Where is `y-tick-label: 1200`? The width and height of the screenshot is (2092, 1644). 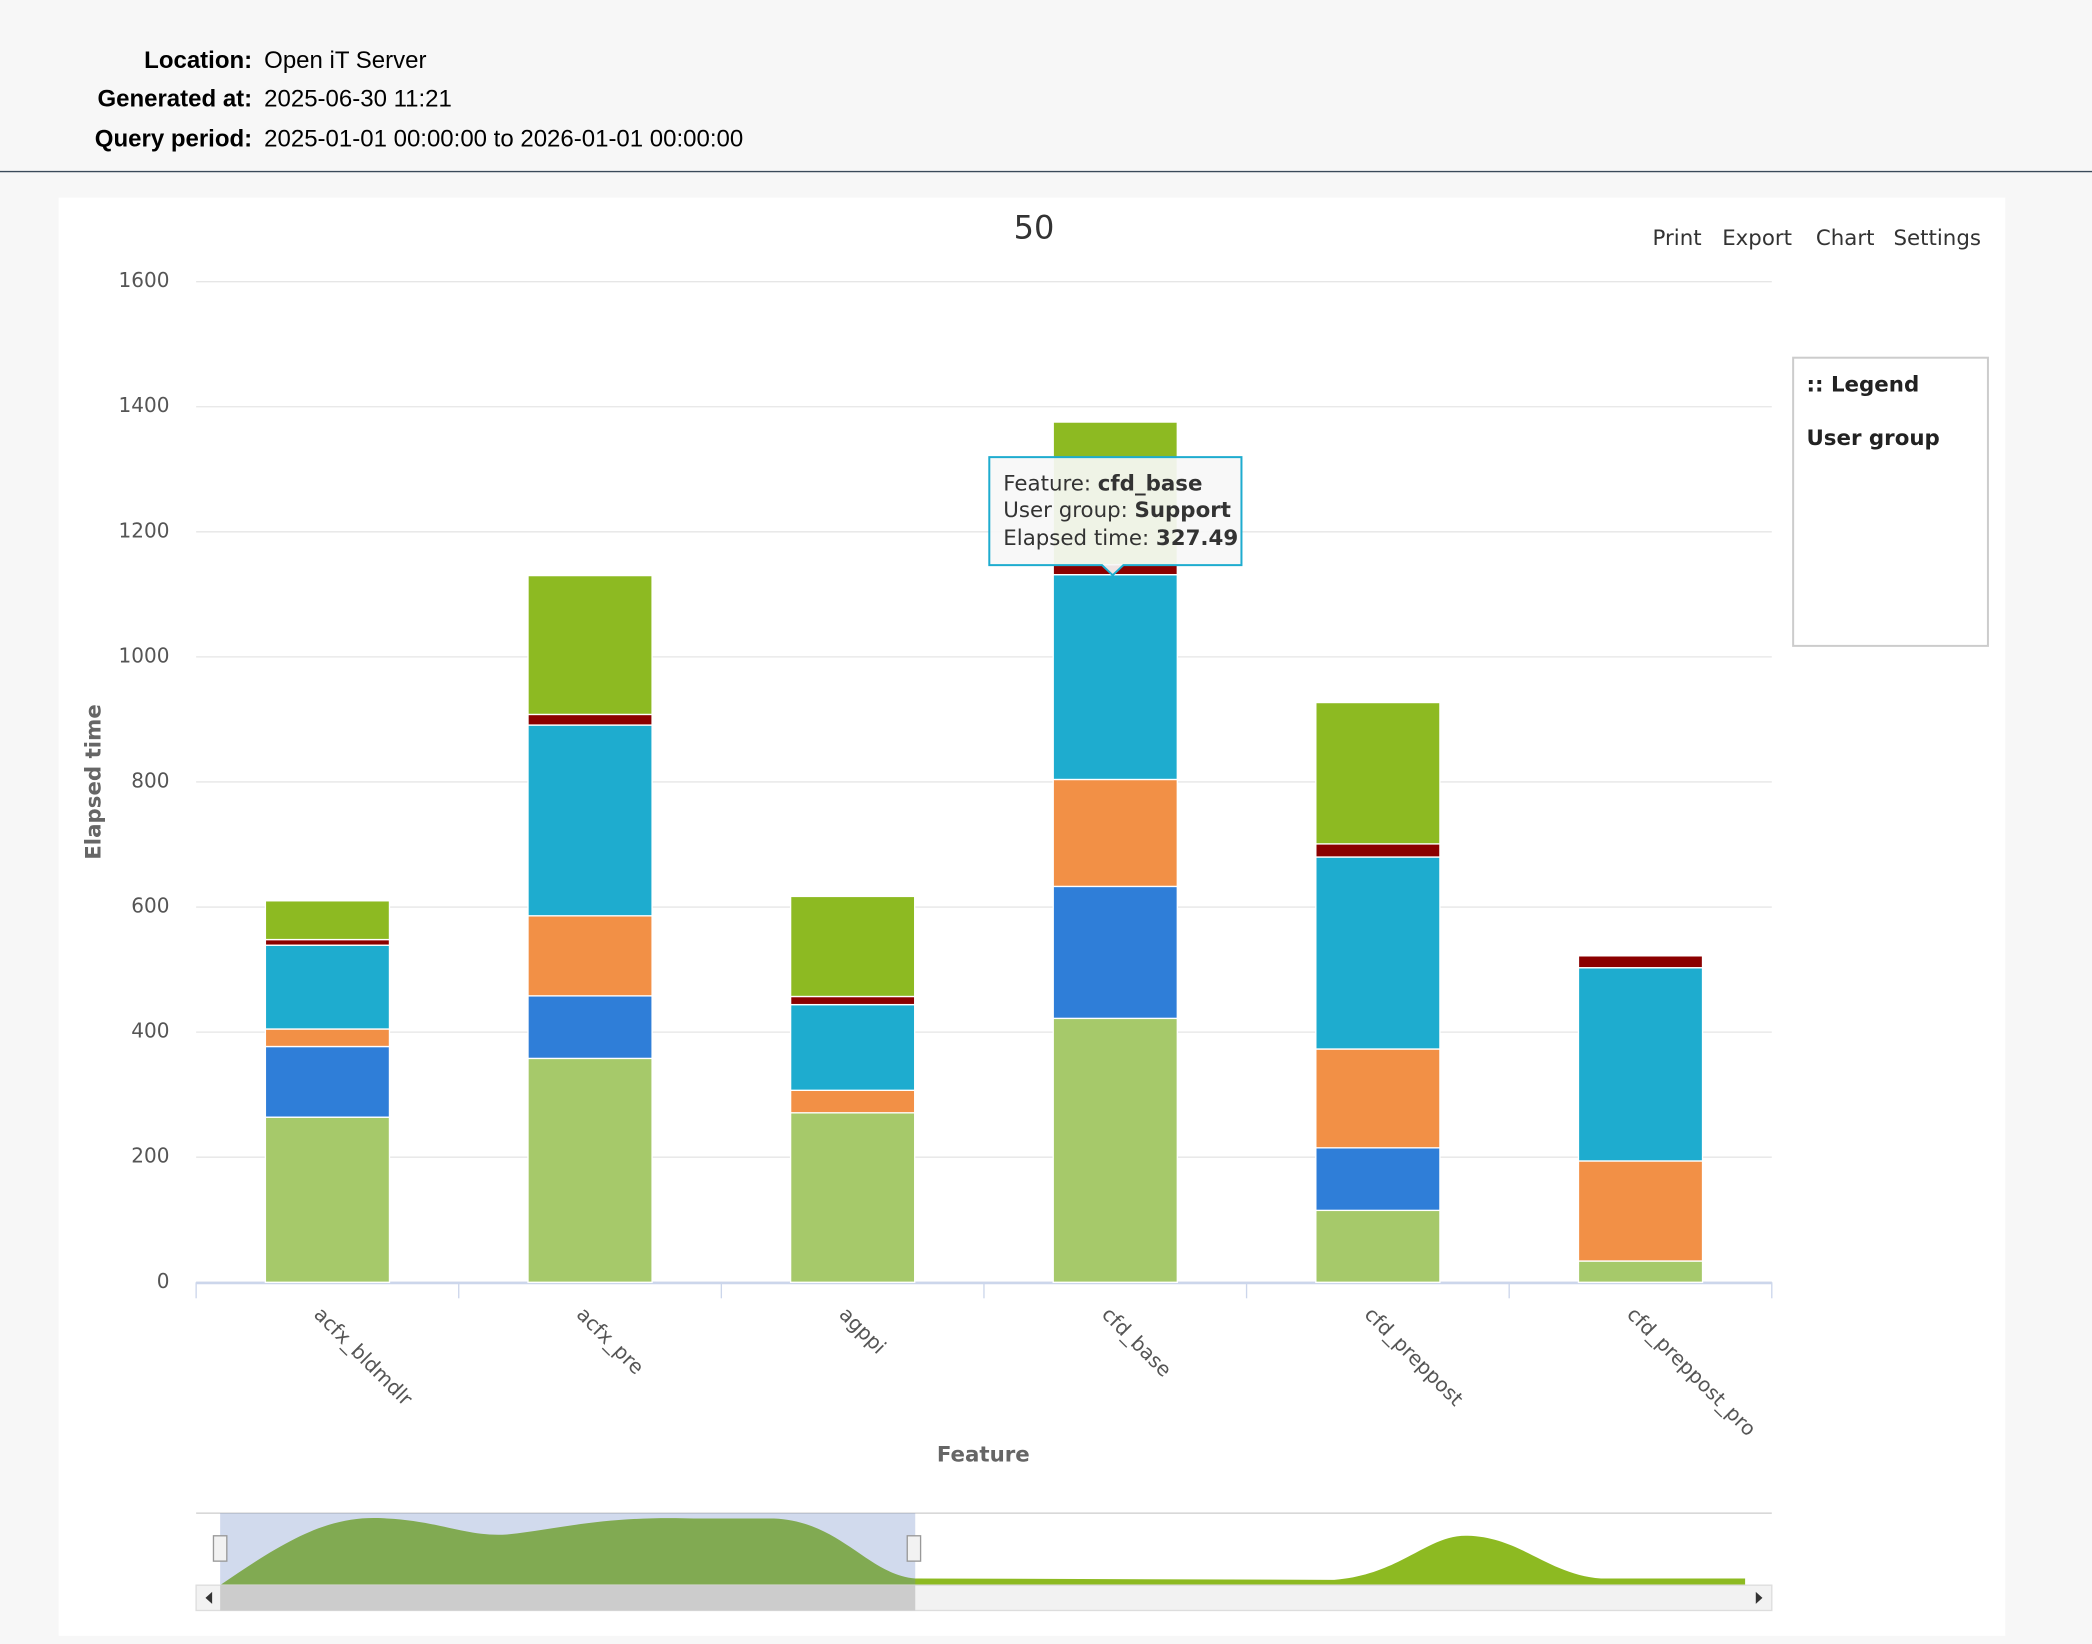 y-tick-label: 1200 is located at coordinates (144, 530).